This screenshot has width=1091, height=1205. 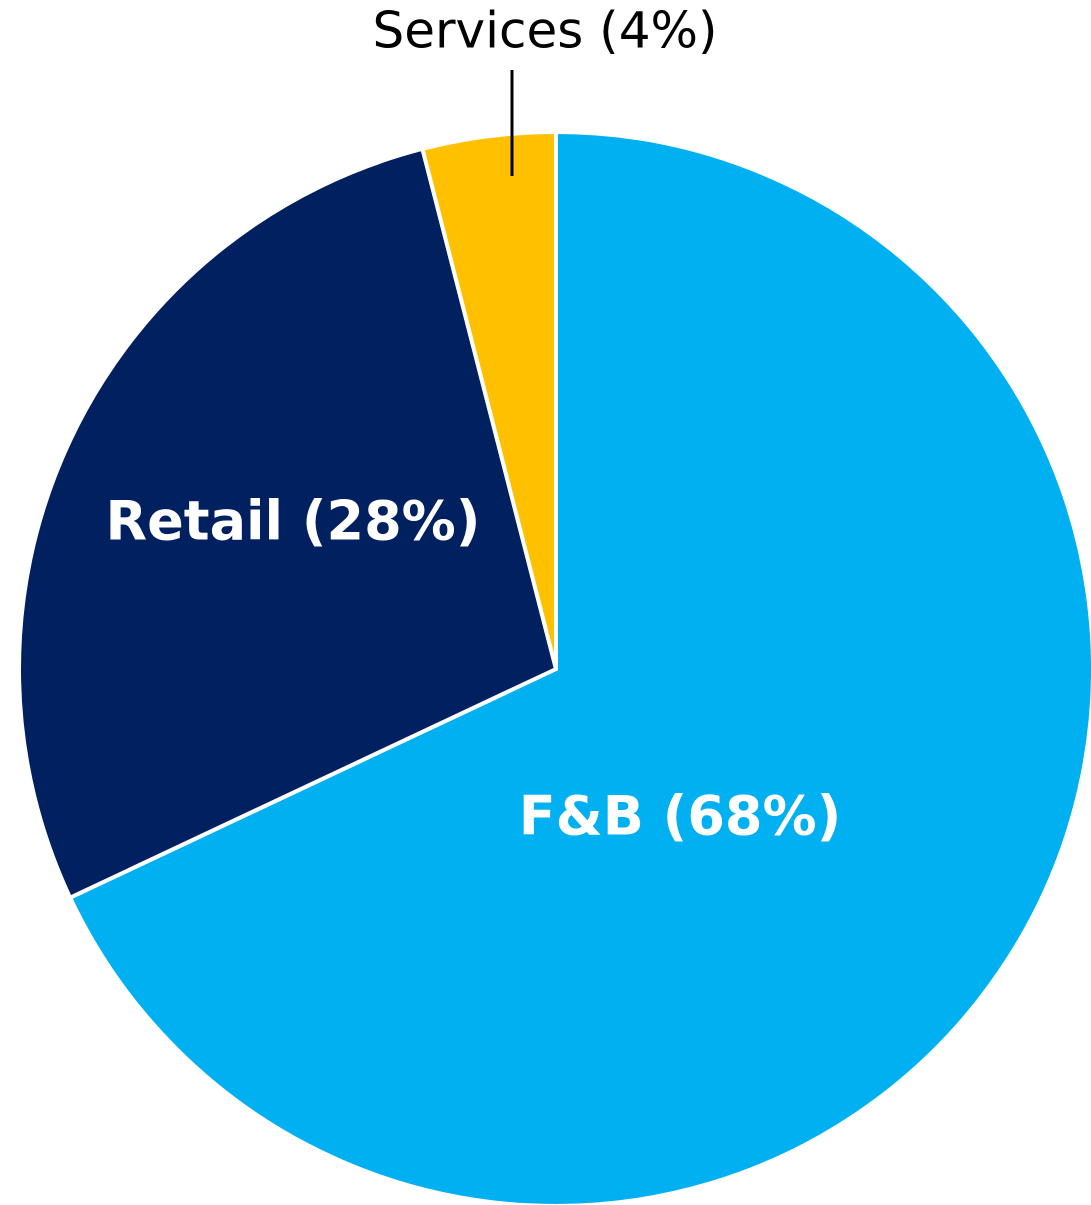 What do you see at coordinates (489, 400) in the screenshot?
I see `pie-slice` at bounding box center [489, 400].